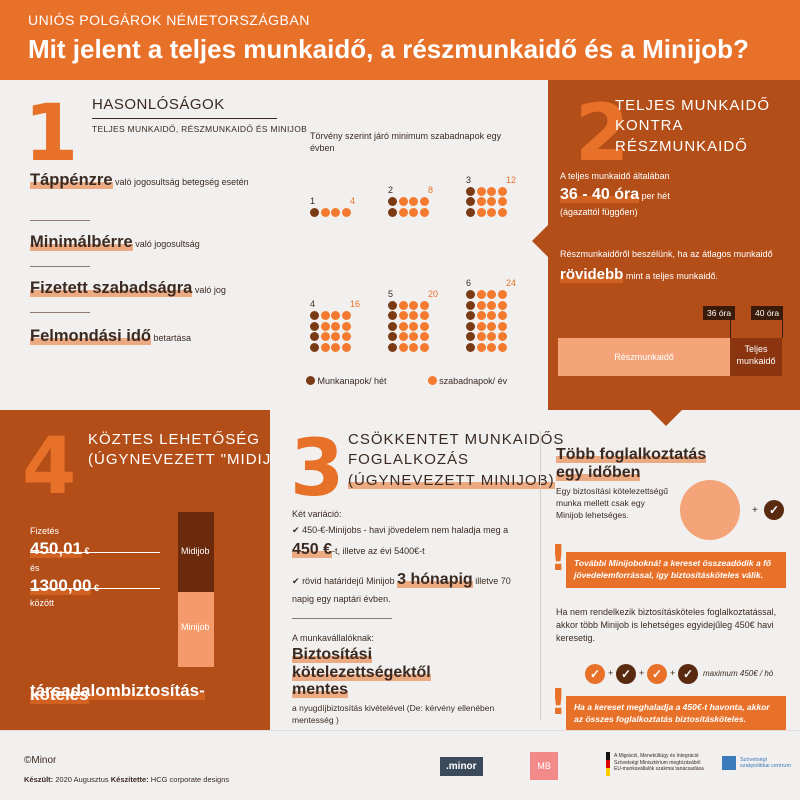 The image size is (800, 800). Describe the element at coordinates (738, 673) in the screenshot. I see `max-label: maximum 450€ / hó` at that location.